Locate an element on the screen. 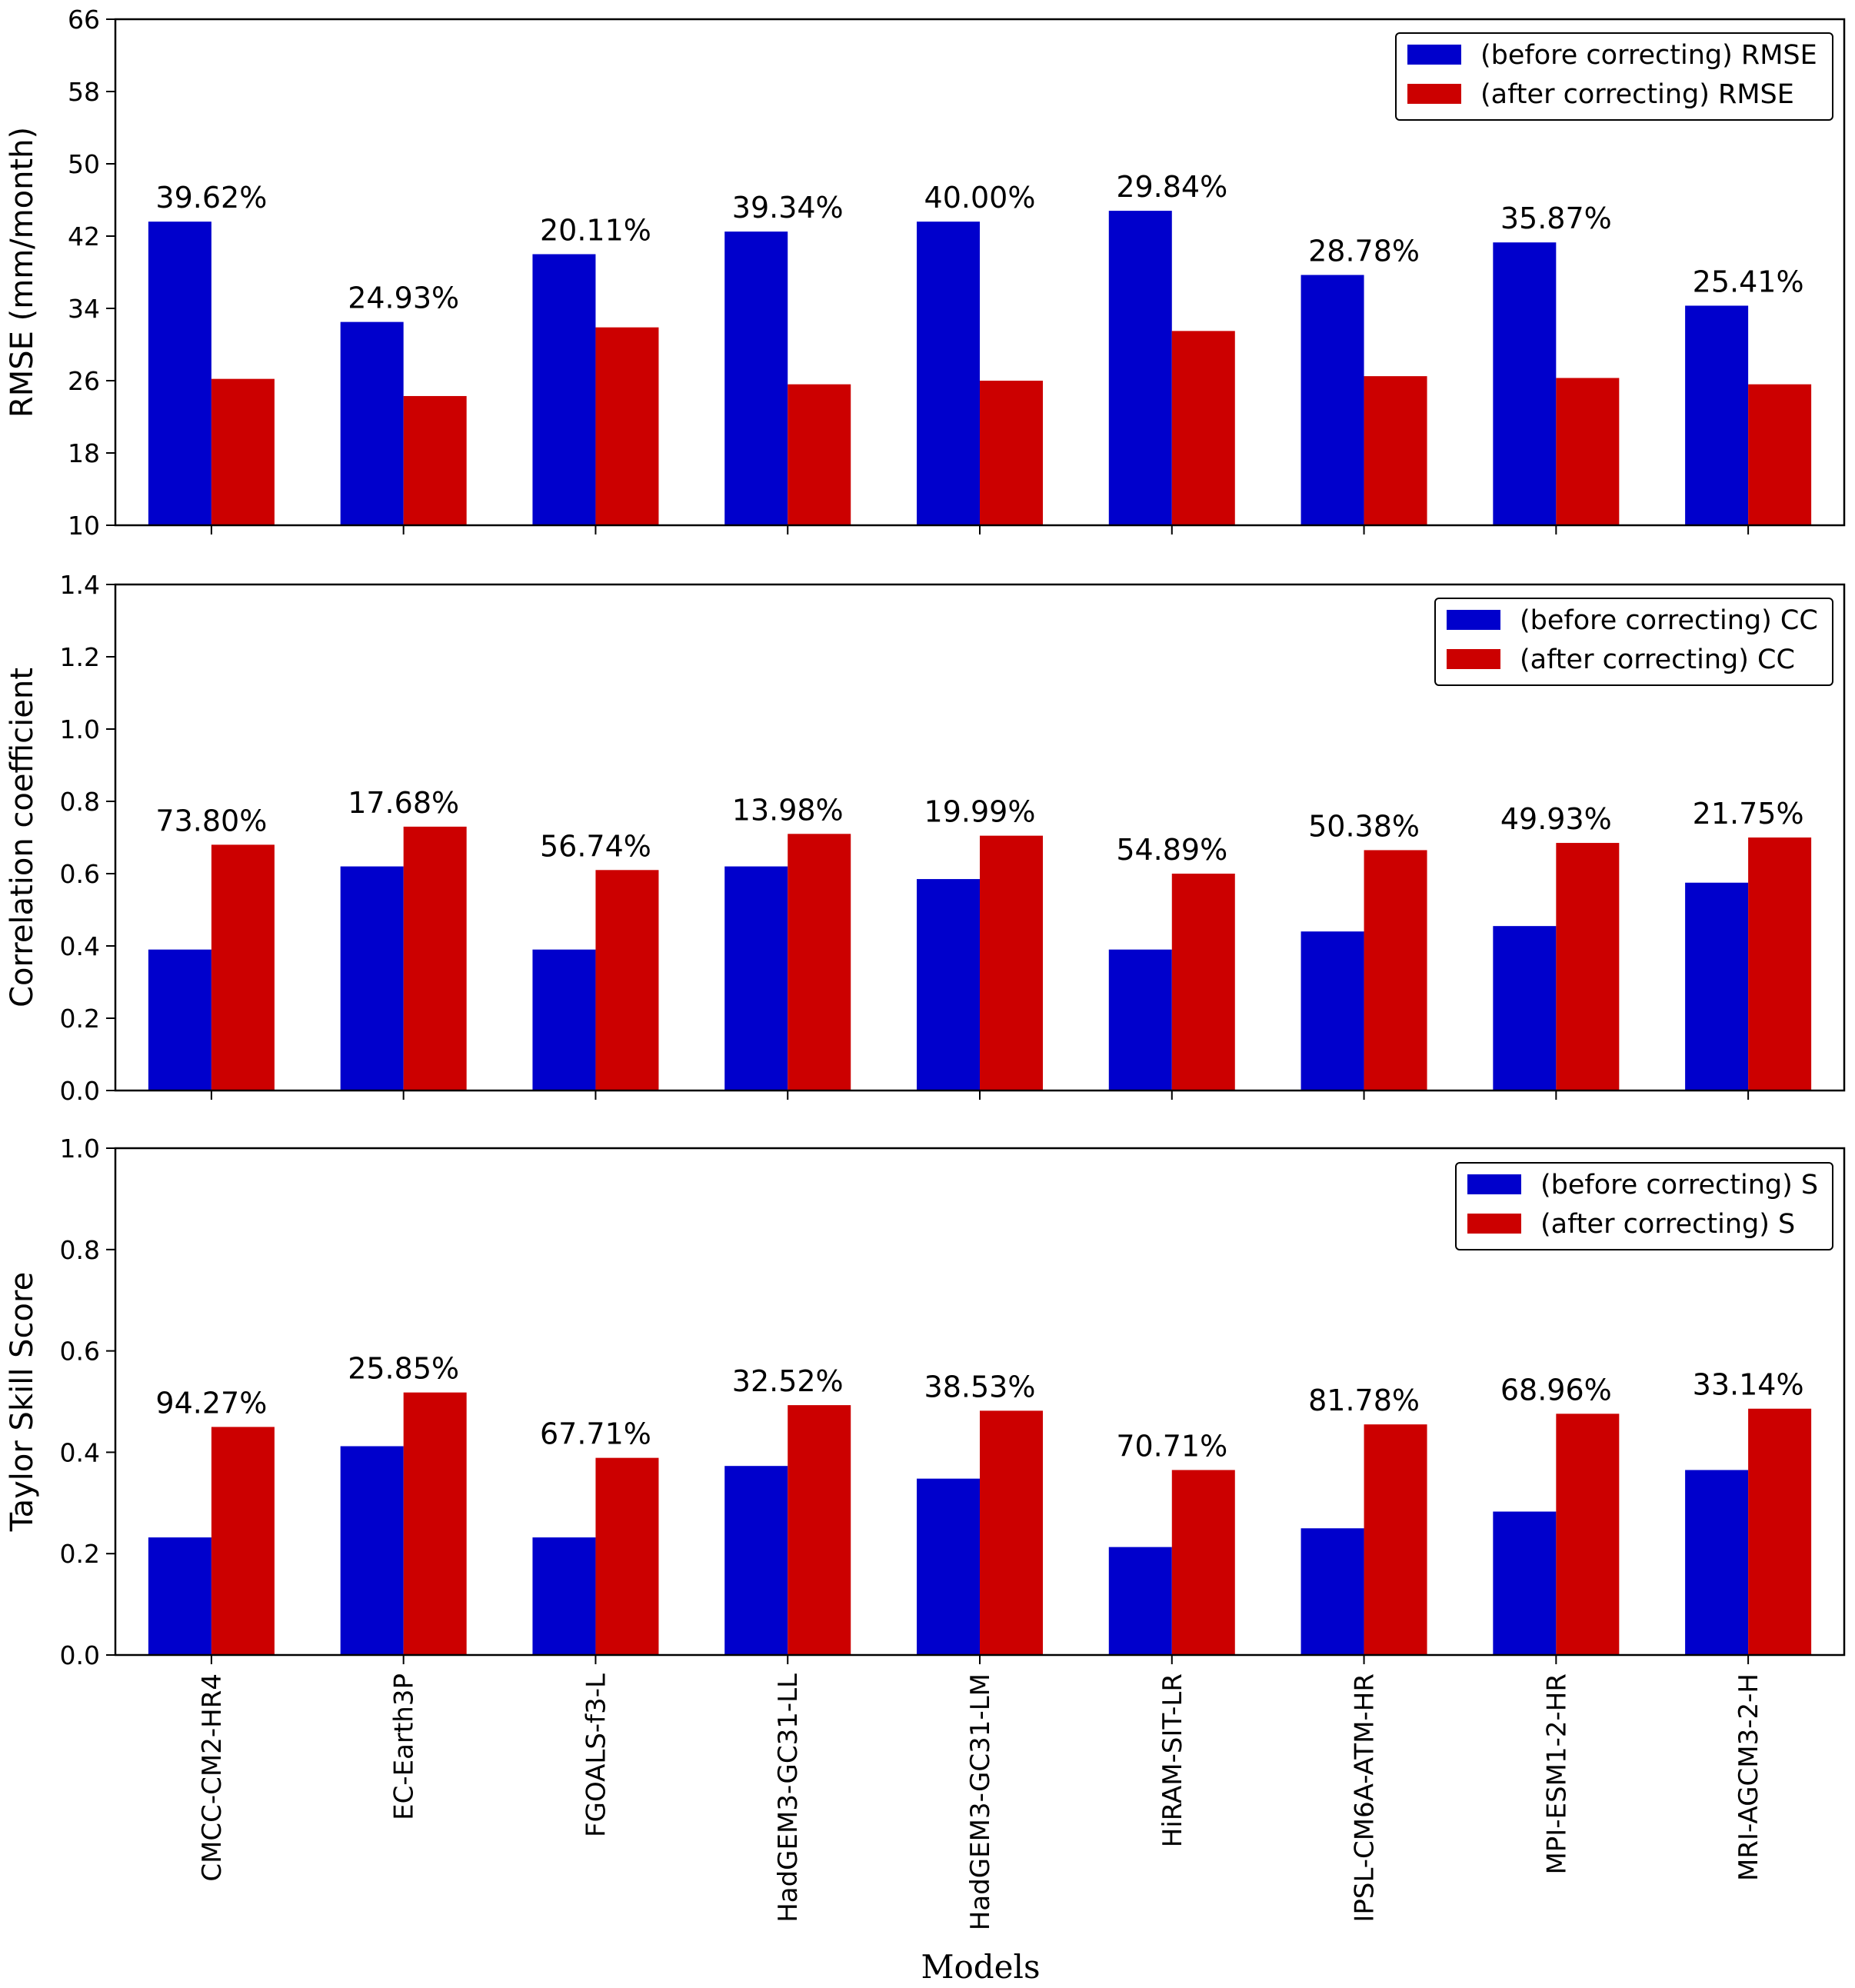  y-tick-label: 34 is located at coordinates (84, 309).